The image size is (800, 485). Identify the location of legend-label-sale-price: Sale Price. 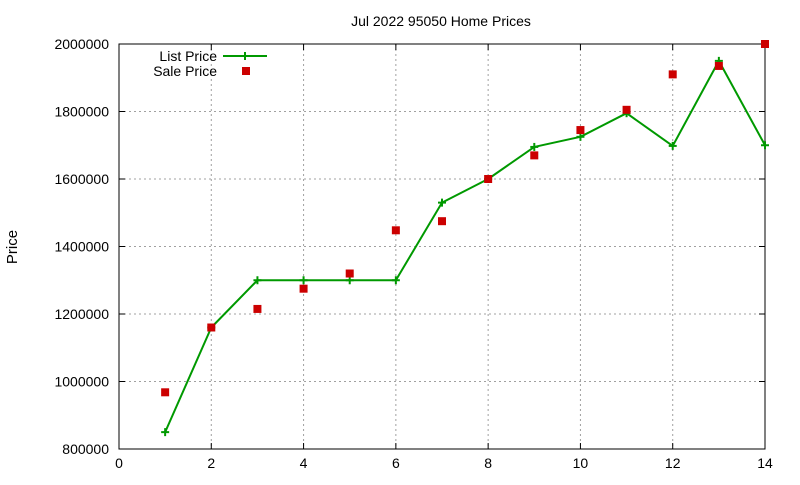
(185, 71).